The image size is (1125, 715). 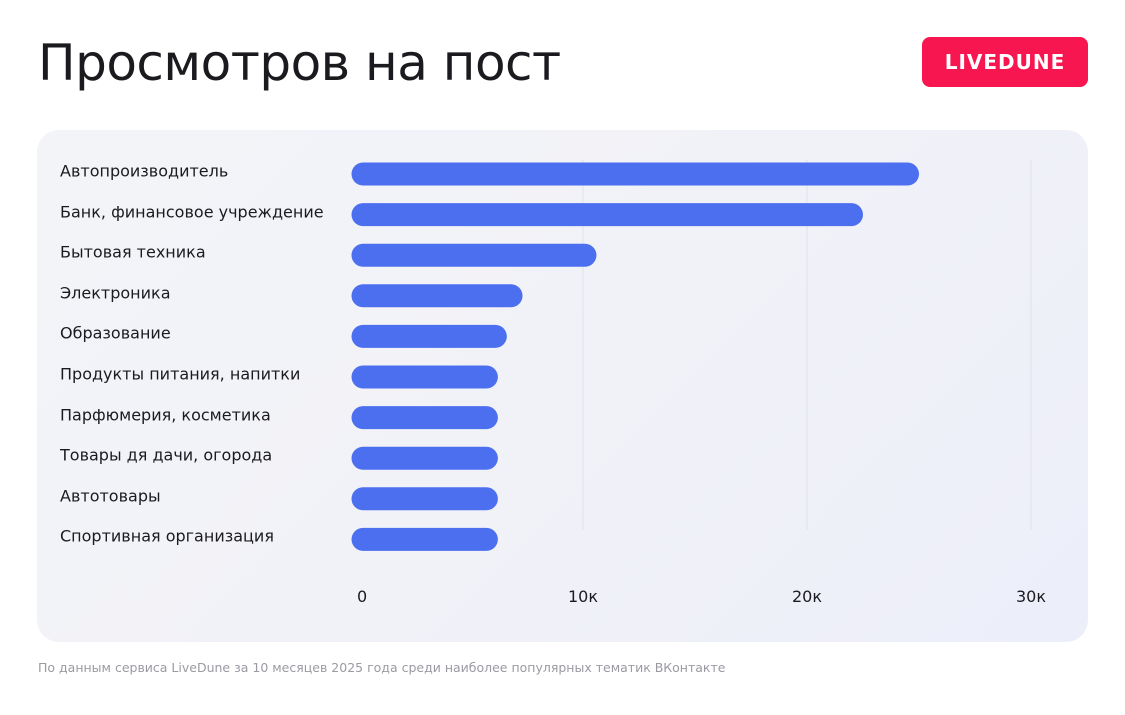 I want to click on category-label: Автотовары, so click(x=110, y=496).